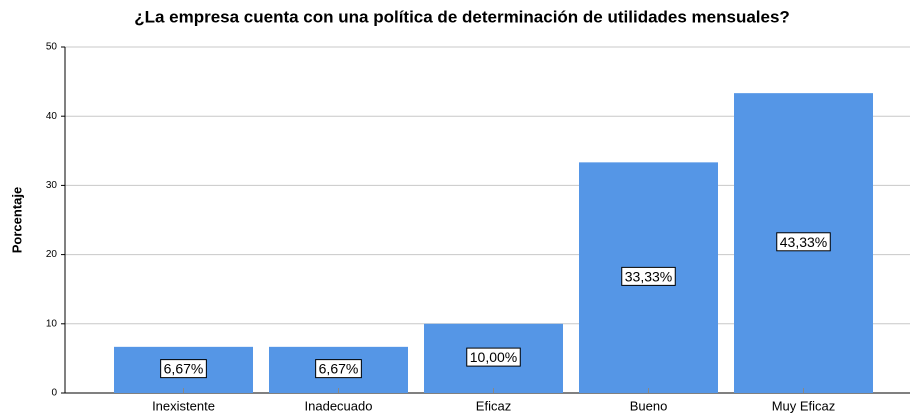  Describe the element at coordinates (649, 405) in the screenshot. I see `x-tick-label: Bueno` at that location.